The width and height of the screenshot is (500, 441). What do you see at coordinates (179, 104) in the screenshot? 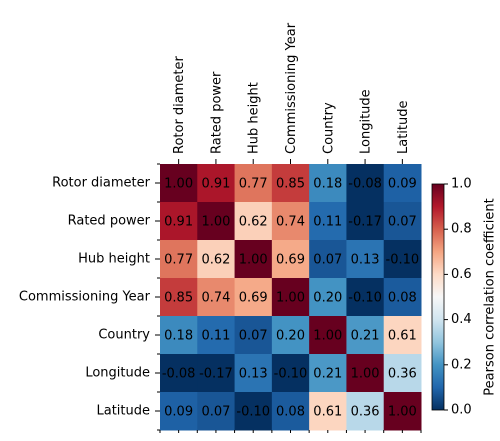
I see `column-label: Rotor diameter` at bounding box center [179, 104].